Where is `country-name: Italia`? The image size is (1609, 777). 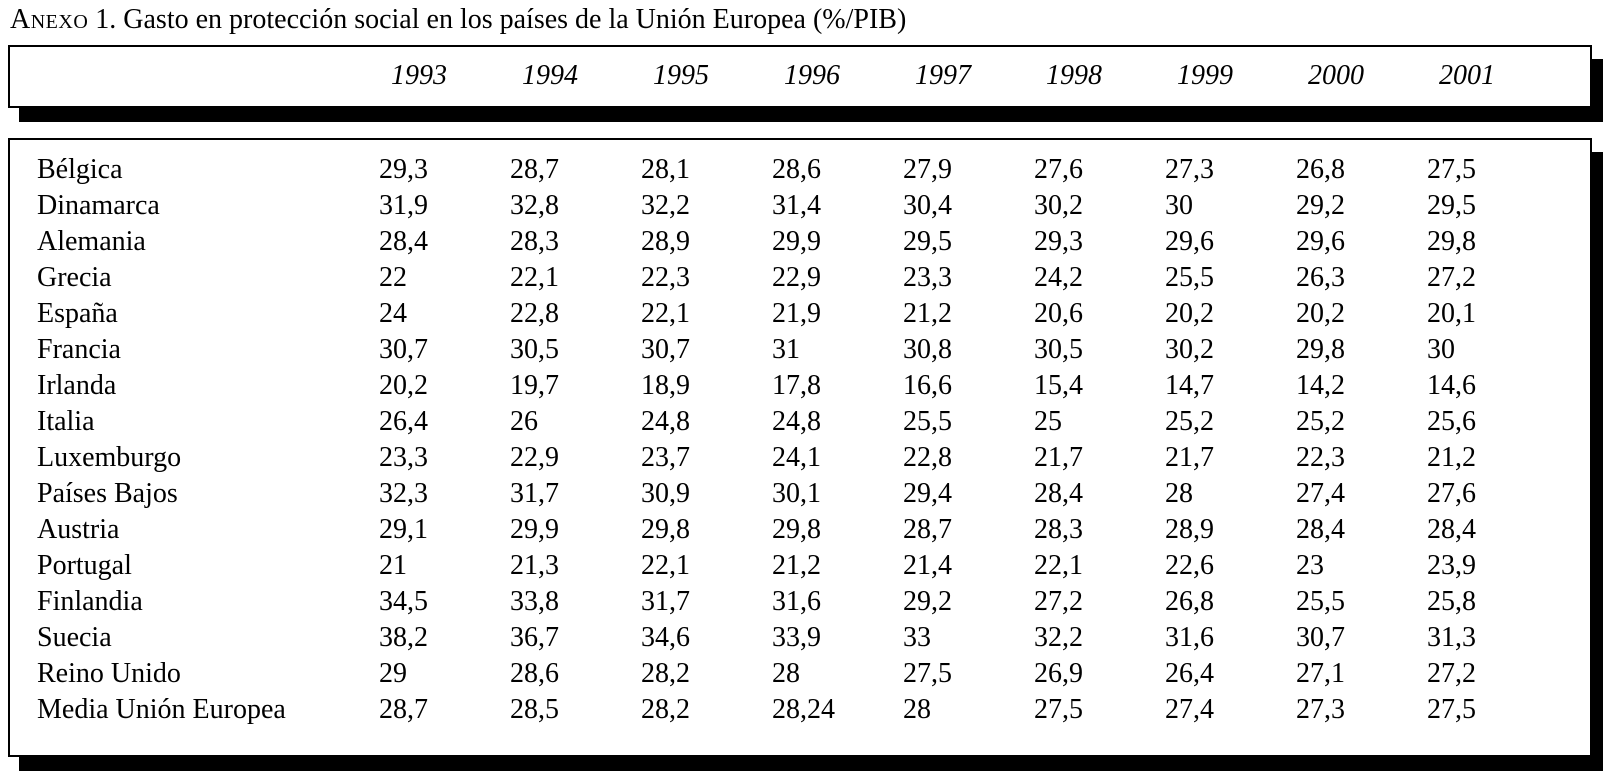
country-name: Italia is located at coordinates (66, 421).